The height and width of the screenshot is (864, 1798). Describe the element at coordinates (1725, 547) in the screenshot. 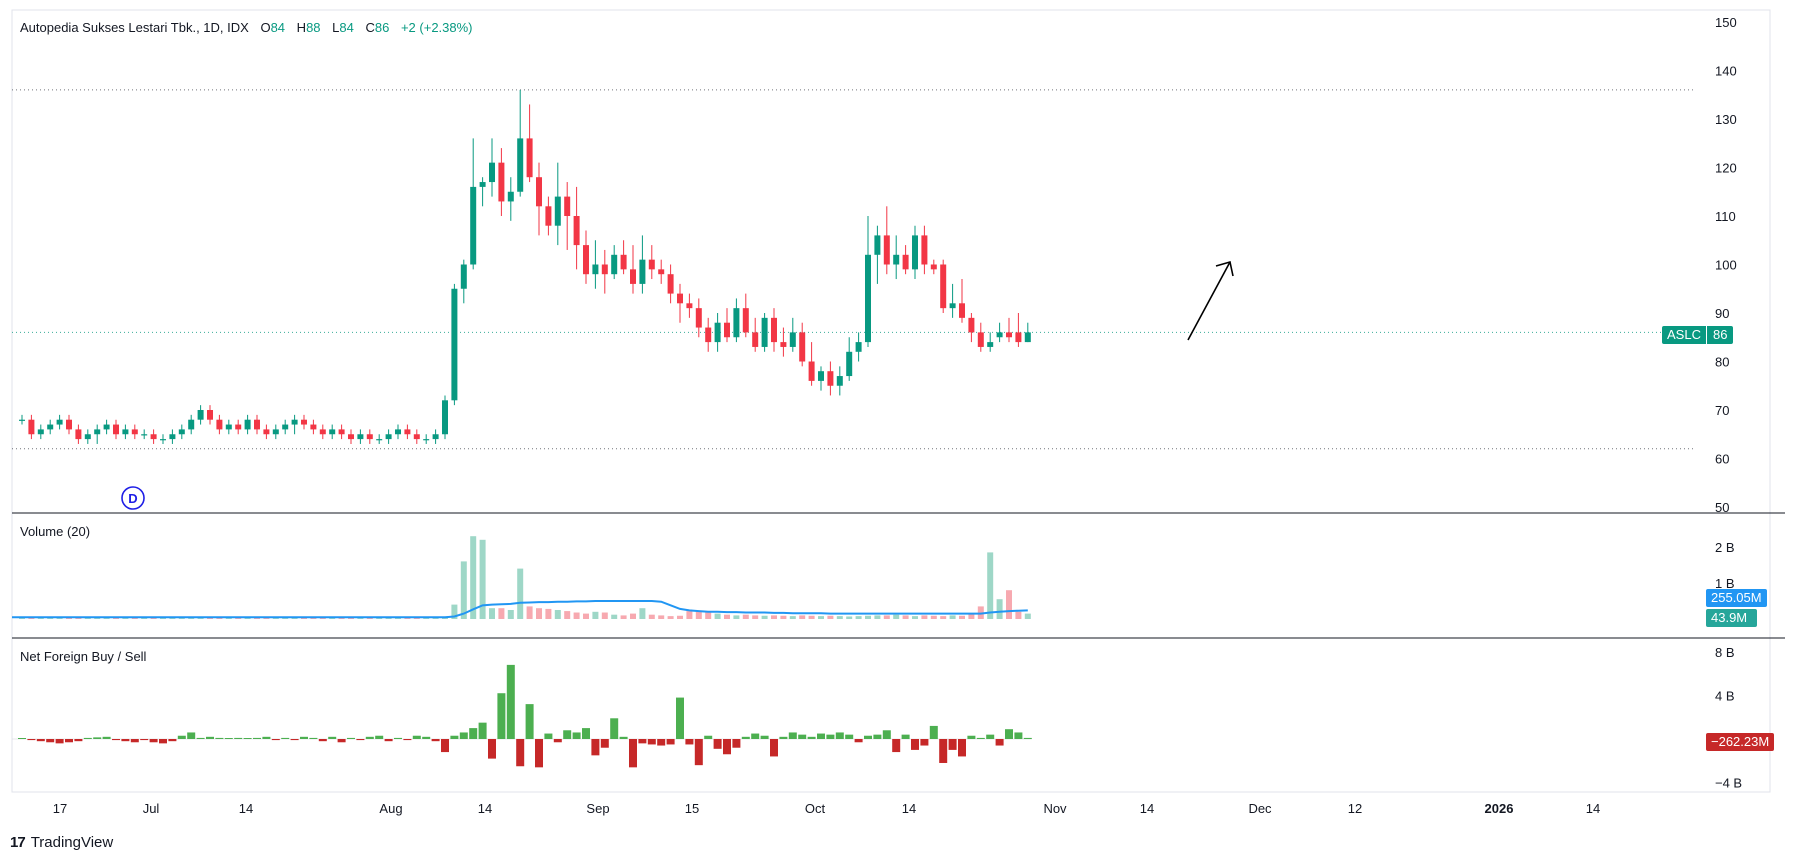

I see `volume-axis-tick: 2 B` at that location.